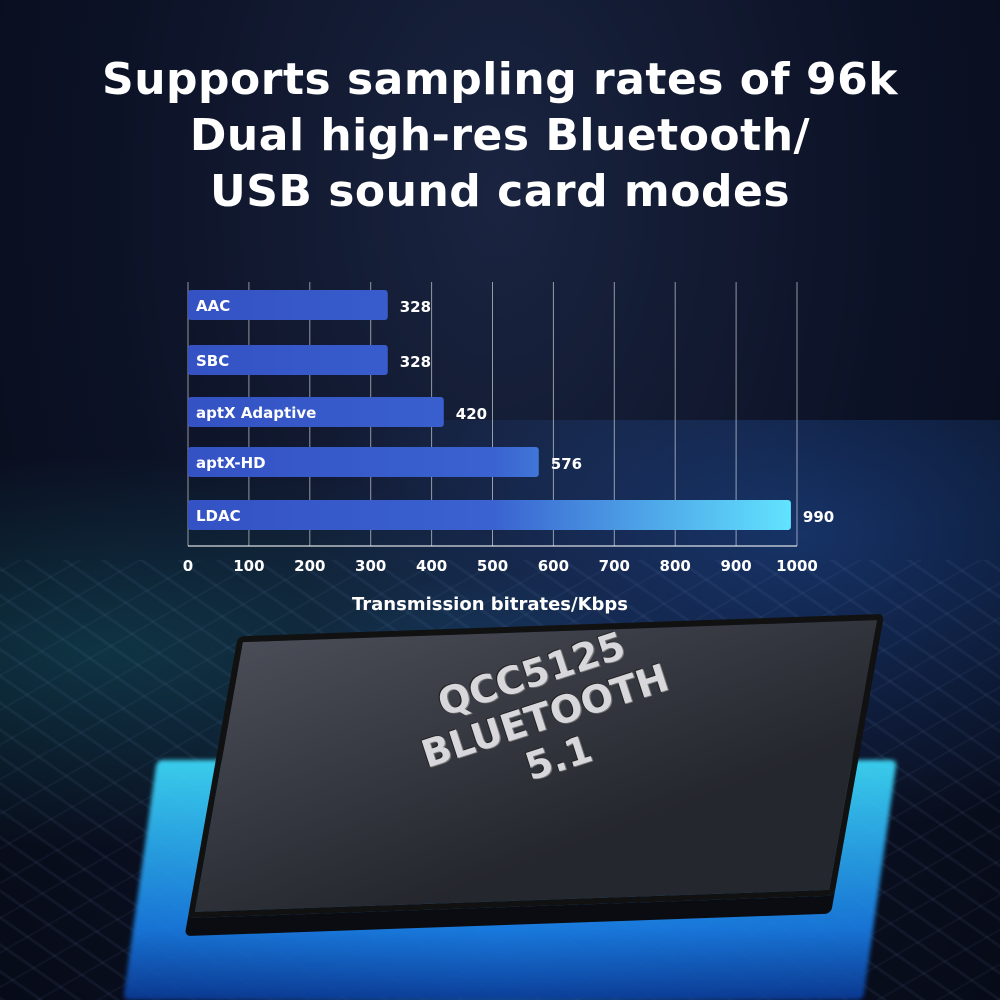  What do you see at coordinates (818, 517) in the screenshot?
I see `bar-value-label: 990` at bounding box center [818, 517].